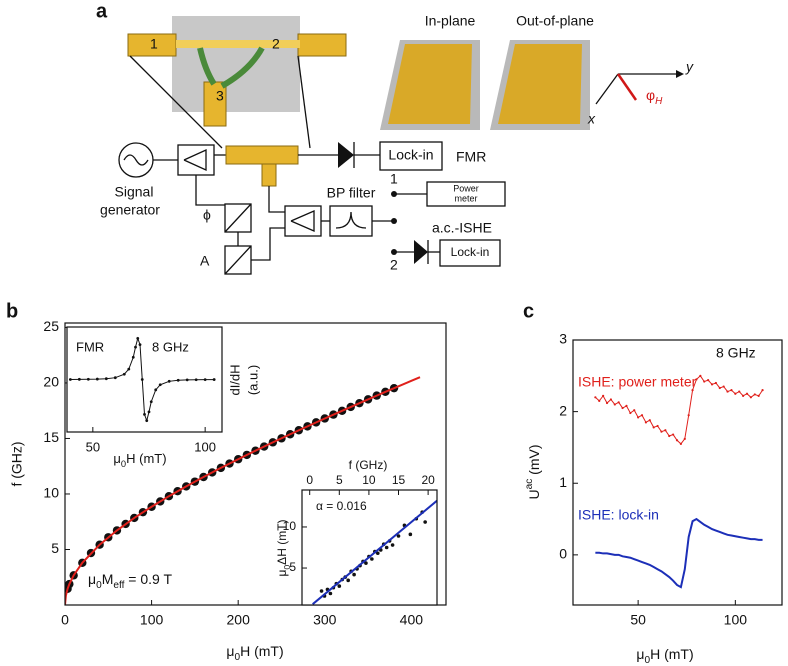 The width and height of the screenshot is (788, 666). I want to click on port-label: 3, so click(220, 96).